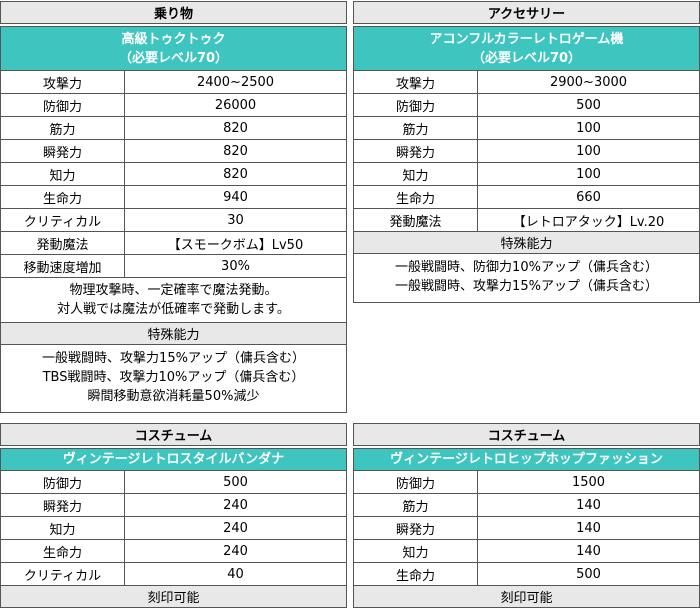 This screenshot has height=608, width=700. I want to click on stat-row: 筋力 100, so click(526, 128).